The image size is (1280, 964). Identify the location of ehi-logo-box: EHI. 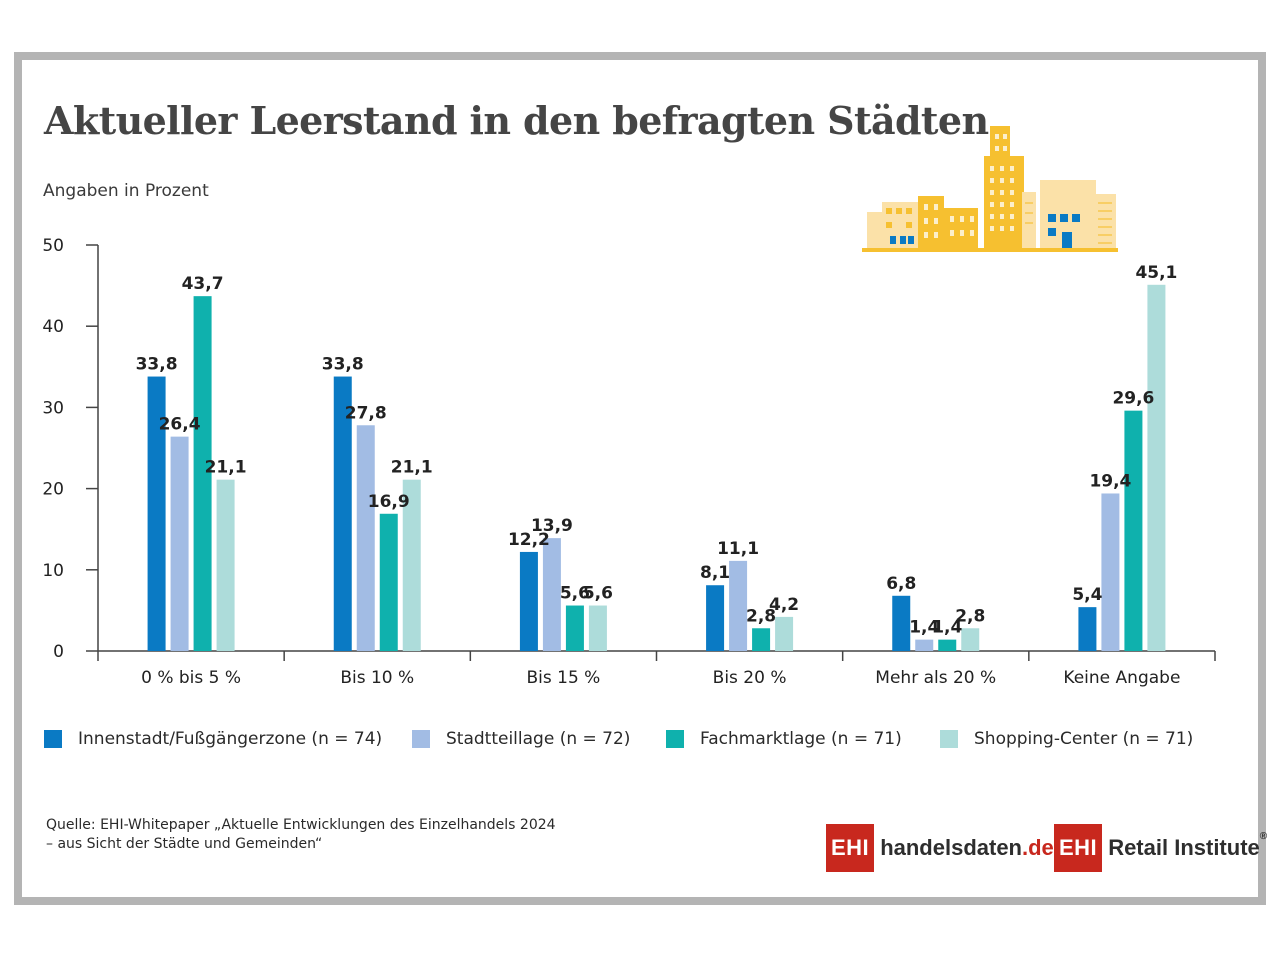
(850, 848).